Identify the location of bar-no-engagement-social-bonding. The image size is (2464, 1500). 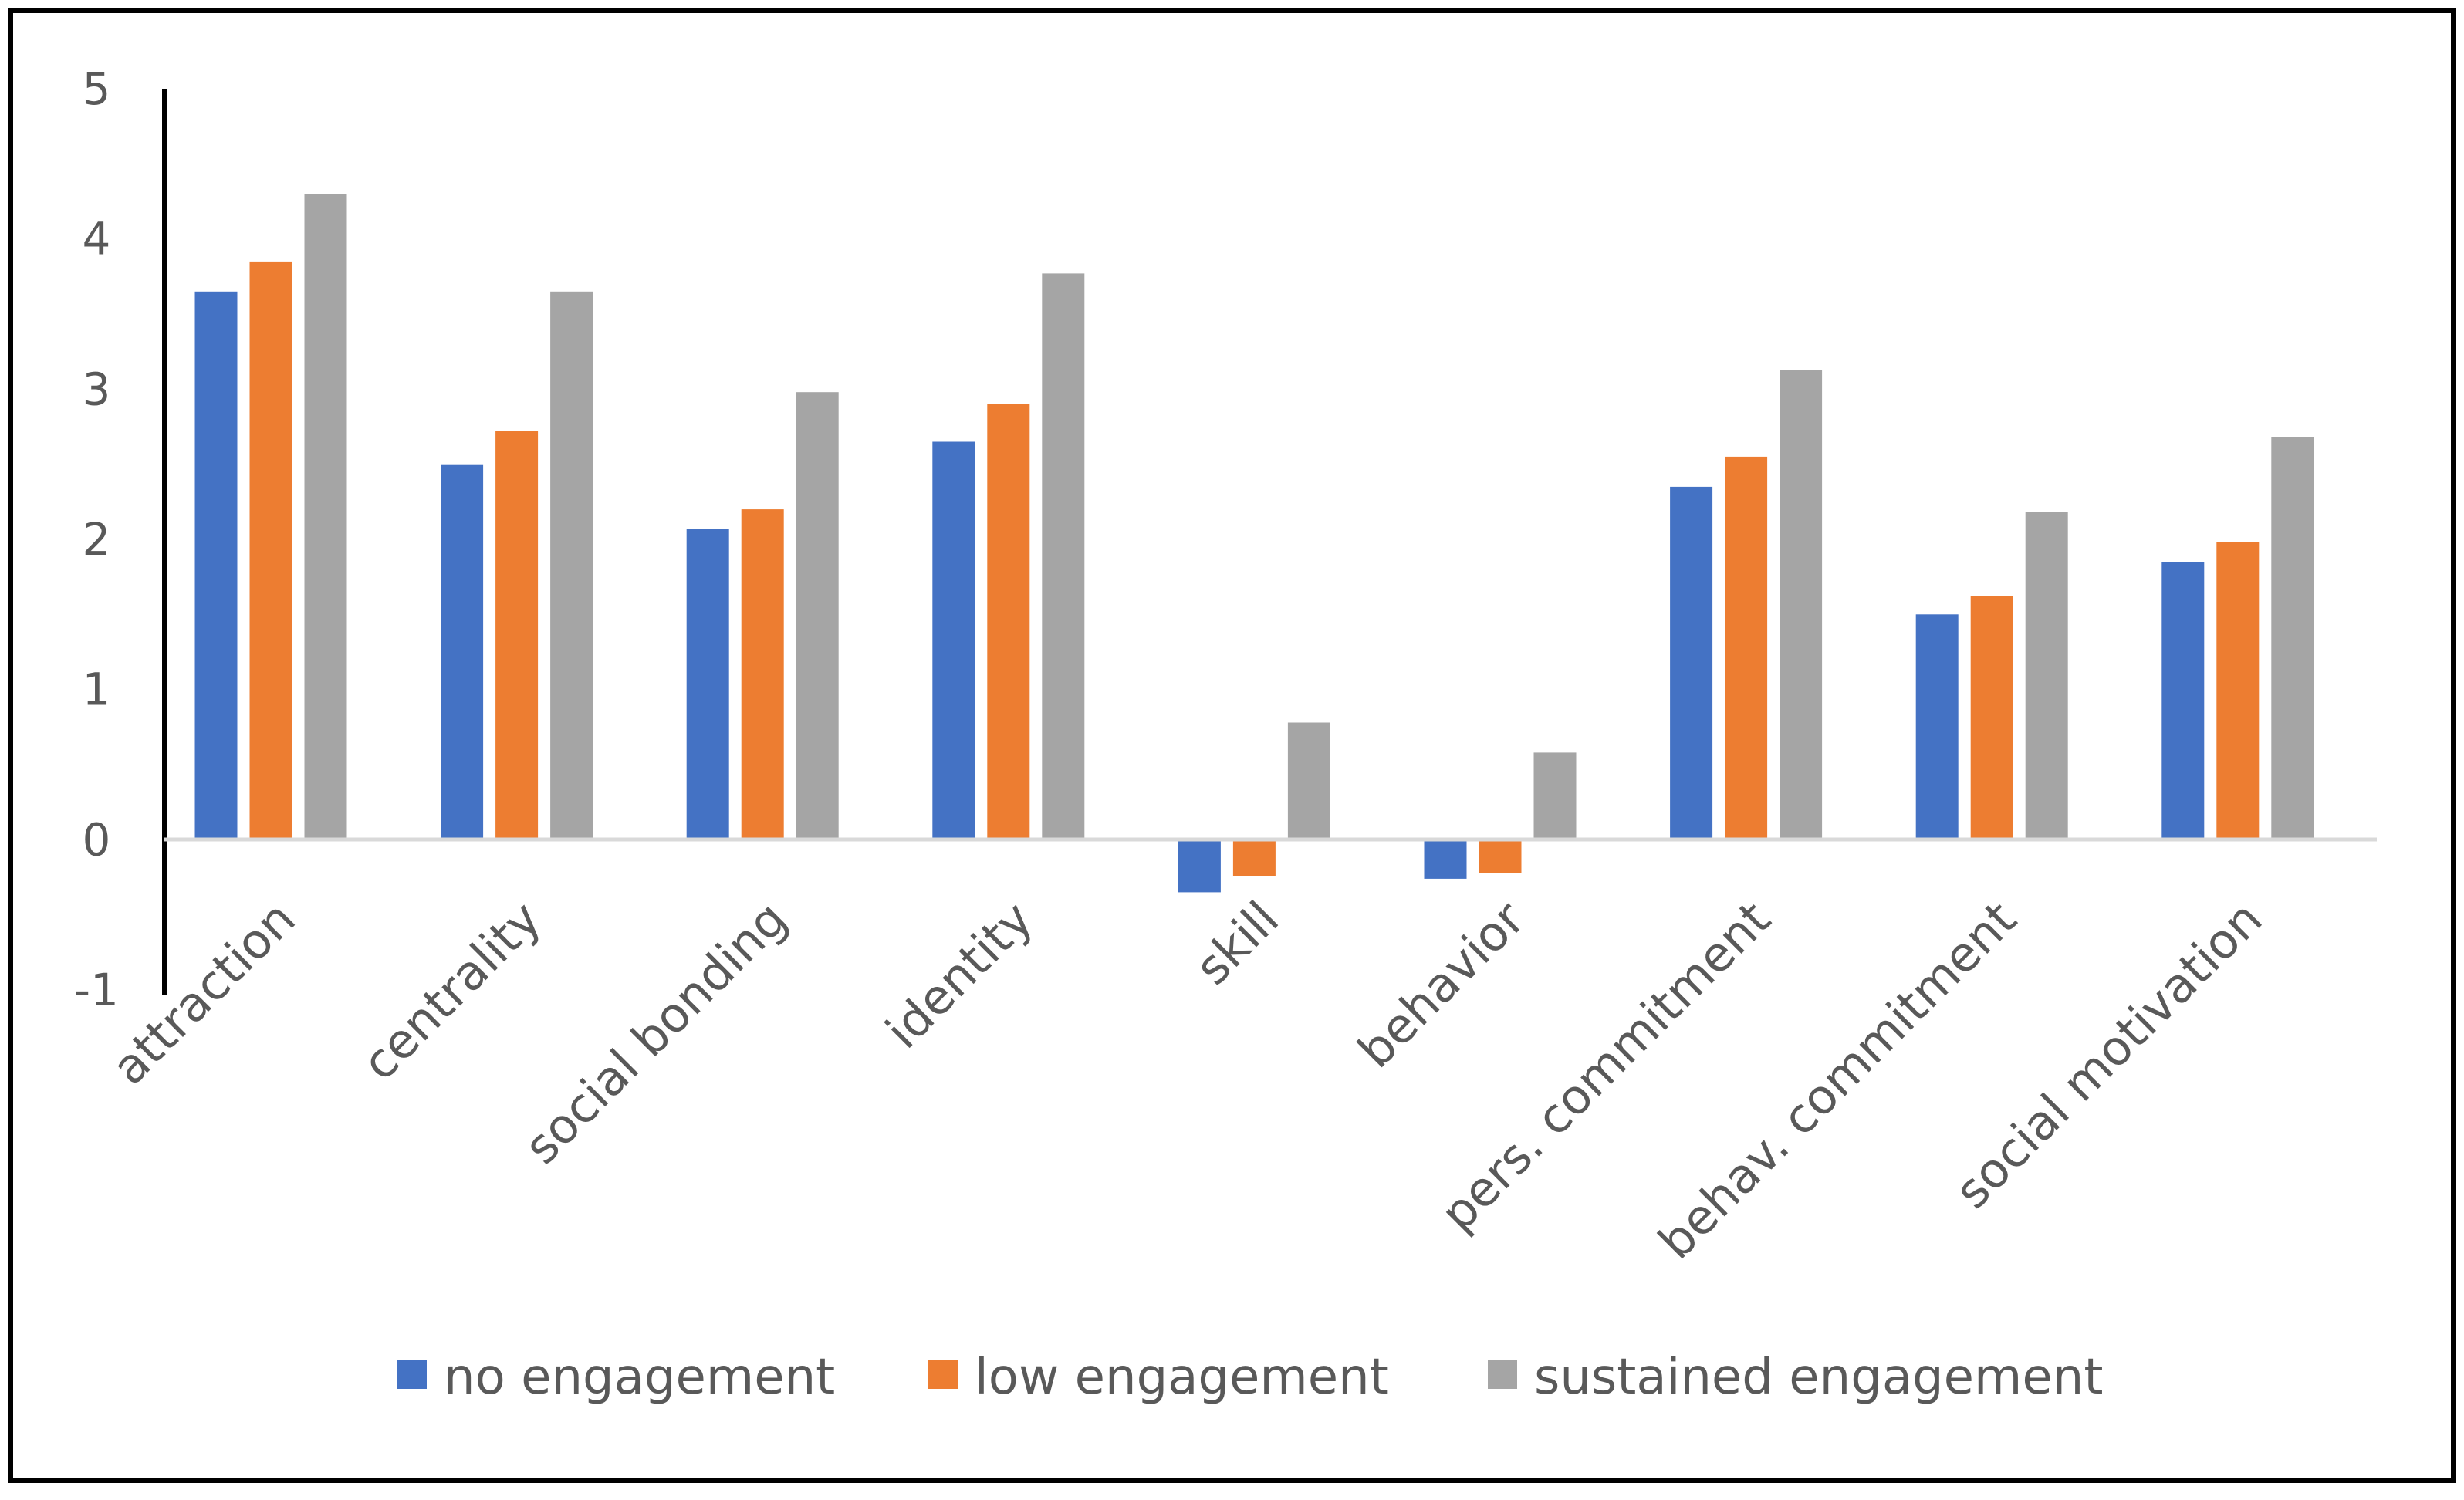
(707, 684).